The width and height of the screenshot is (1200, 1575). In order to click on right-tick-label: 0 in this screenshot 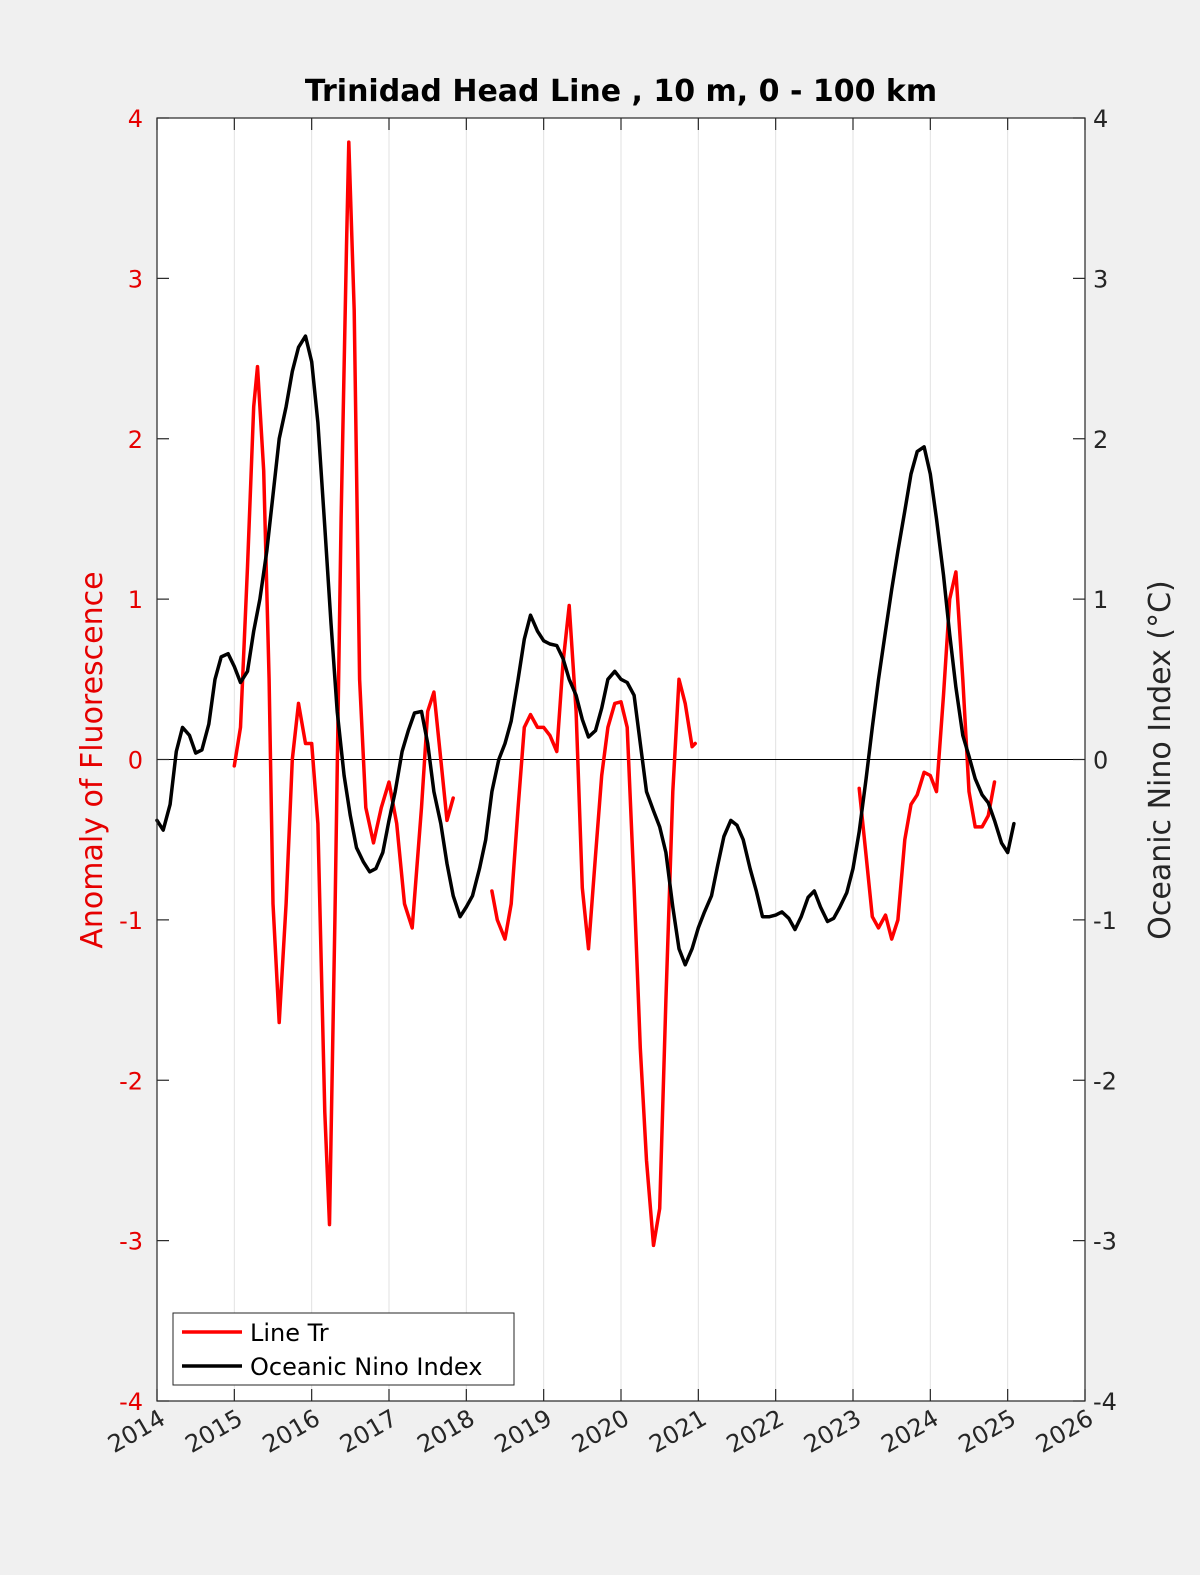, I will do `click(1100, 761)`.